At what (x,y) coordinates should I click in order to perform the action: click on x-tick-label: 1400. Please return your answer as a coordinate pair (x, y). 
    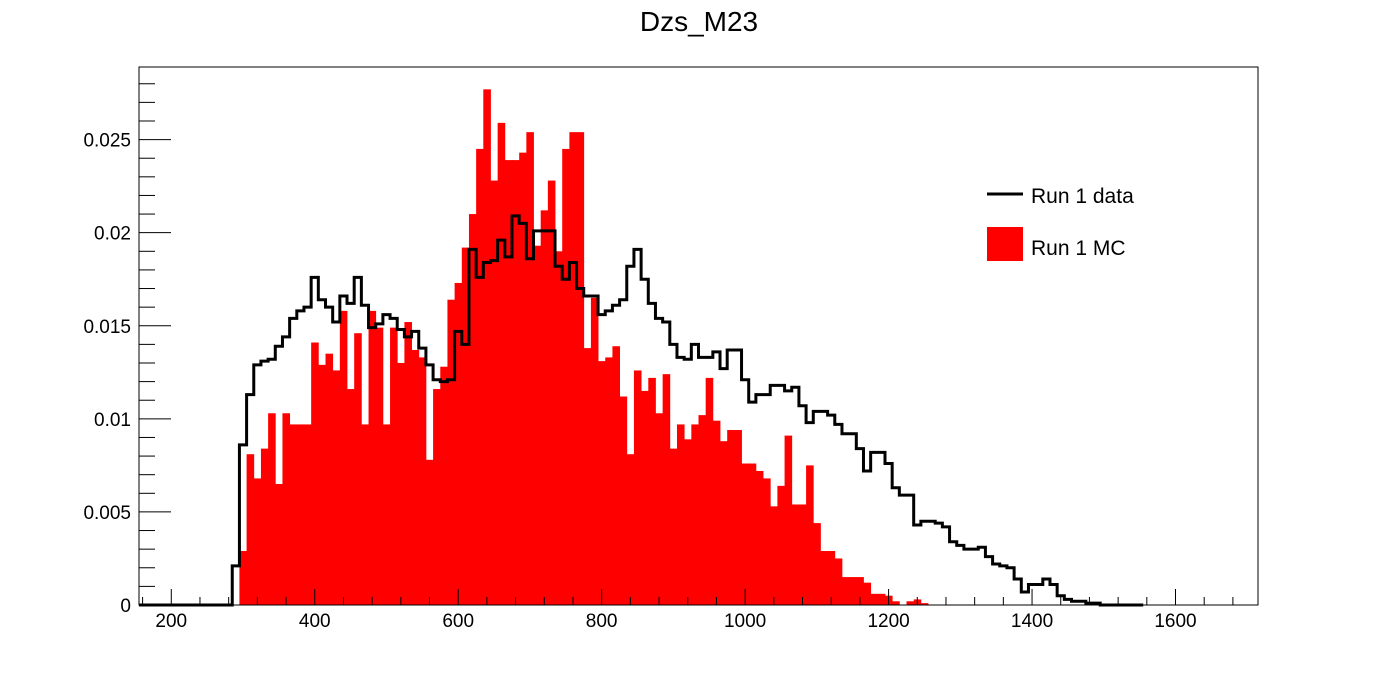
    Looking at the image, I should click on (1032, 621).